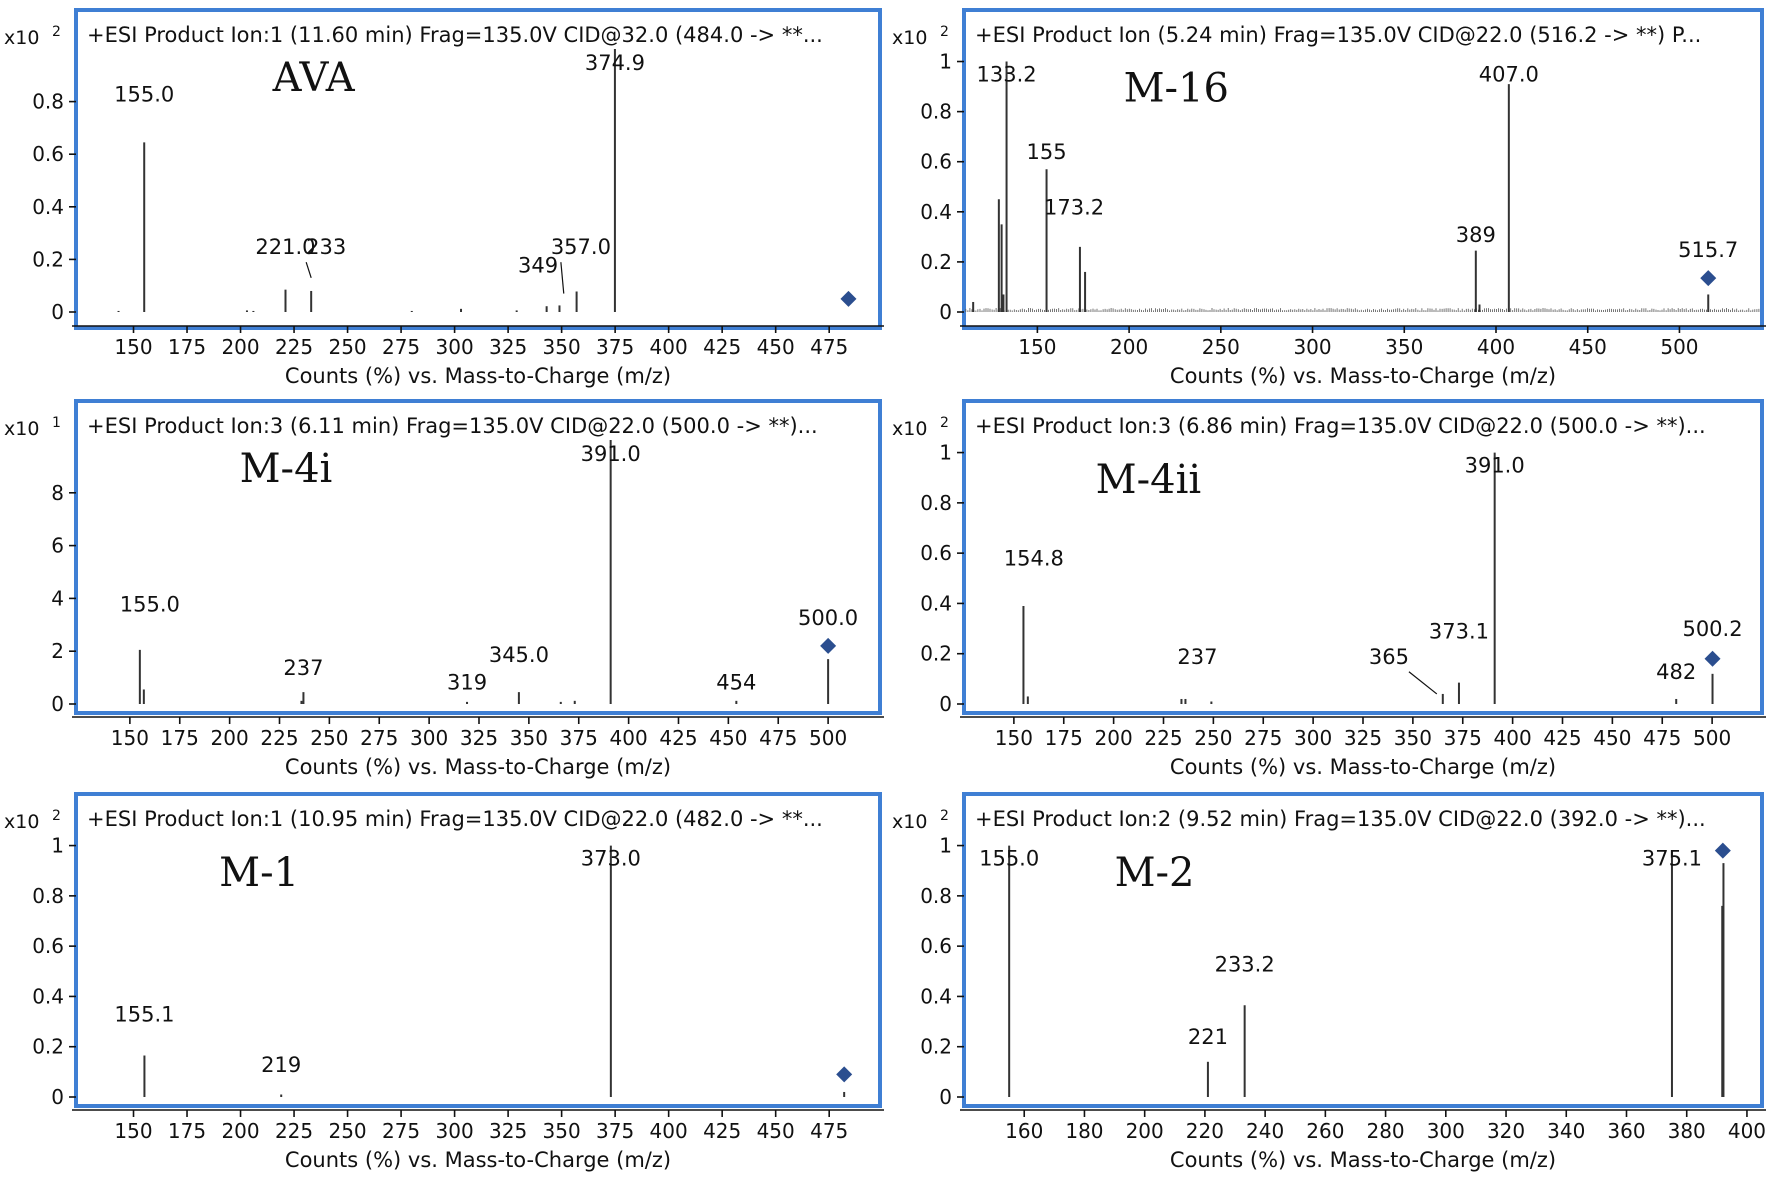 The width and height of the screenshot is (1772, 1182). What do you see at coordinates (1006, 75) in the screenshot?
I see `peak-label: 133.2` at bounding box center [1006, 75].